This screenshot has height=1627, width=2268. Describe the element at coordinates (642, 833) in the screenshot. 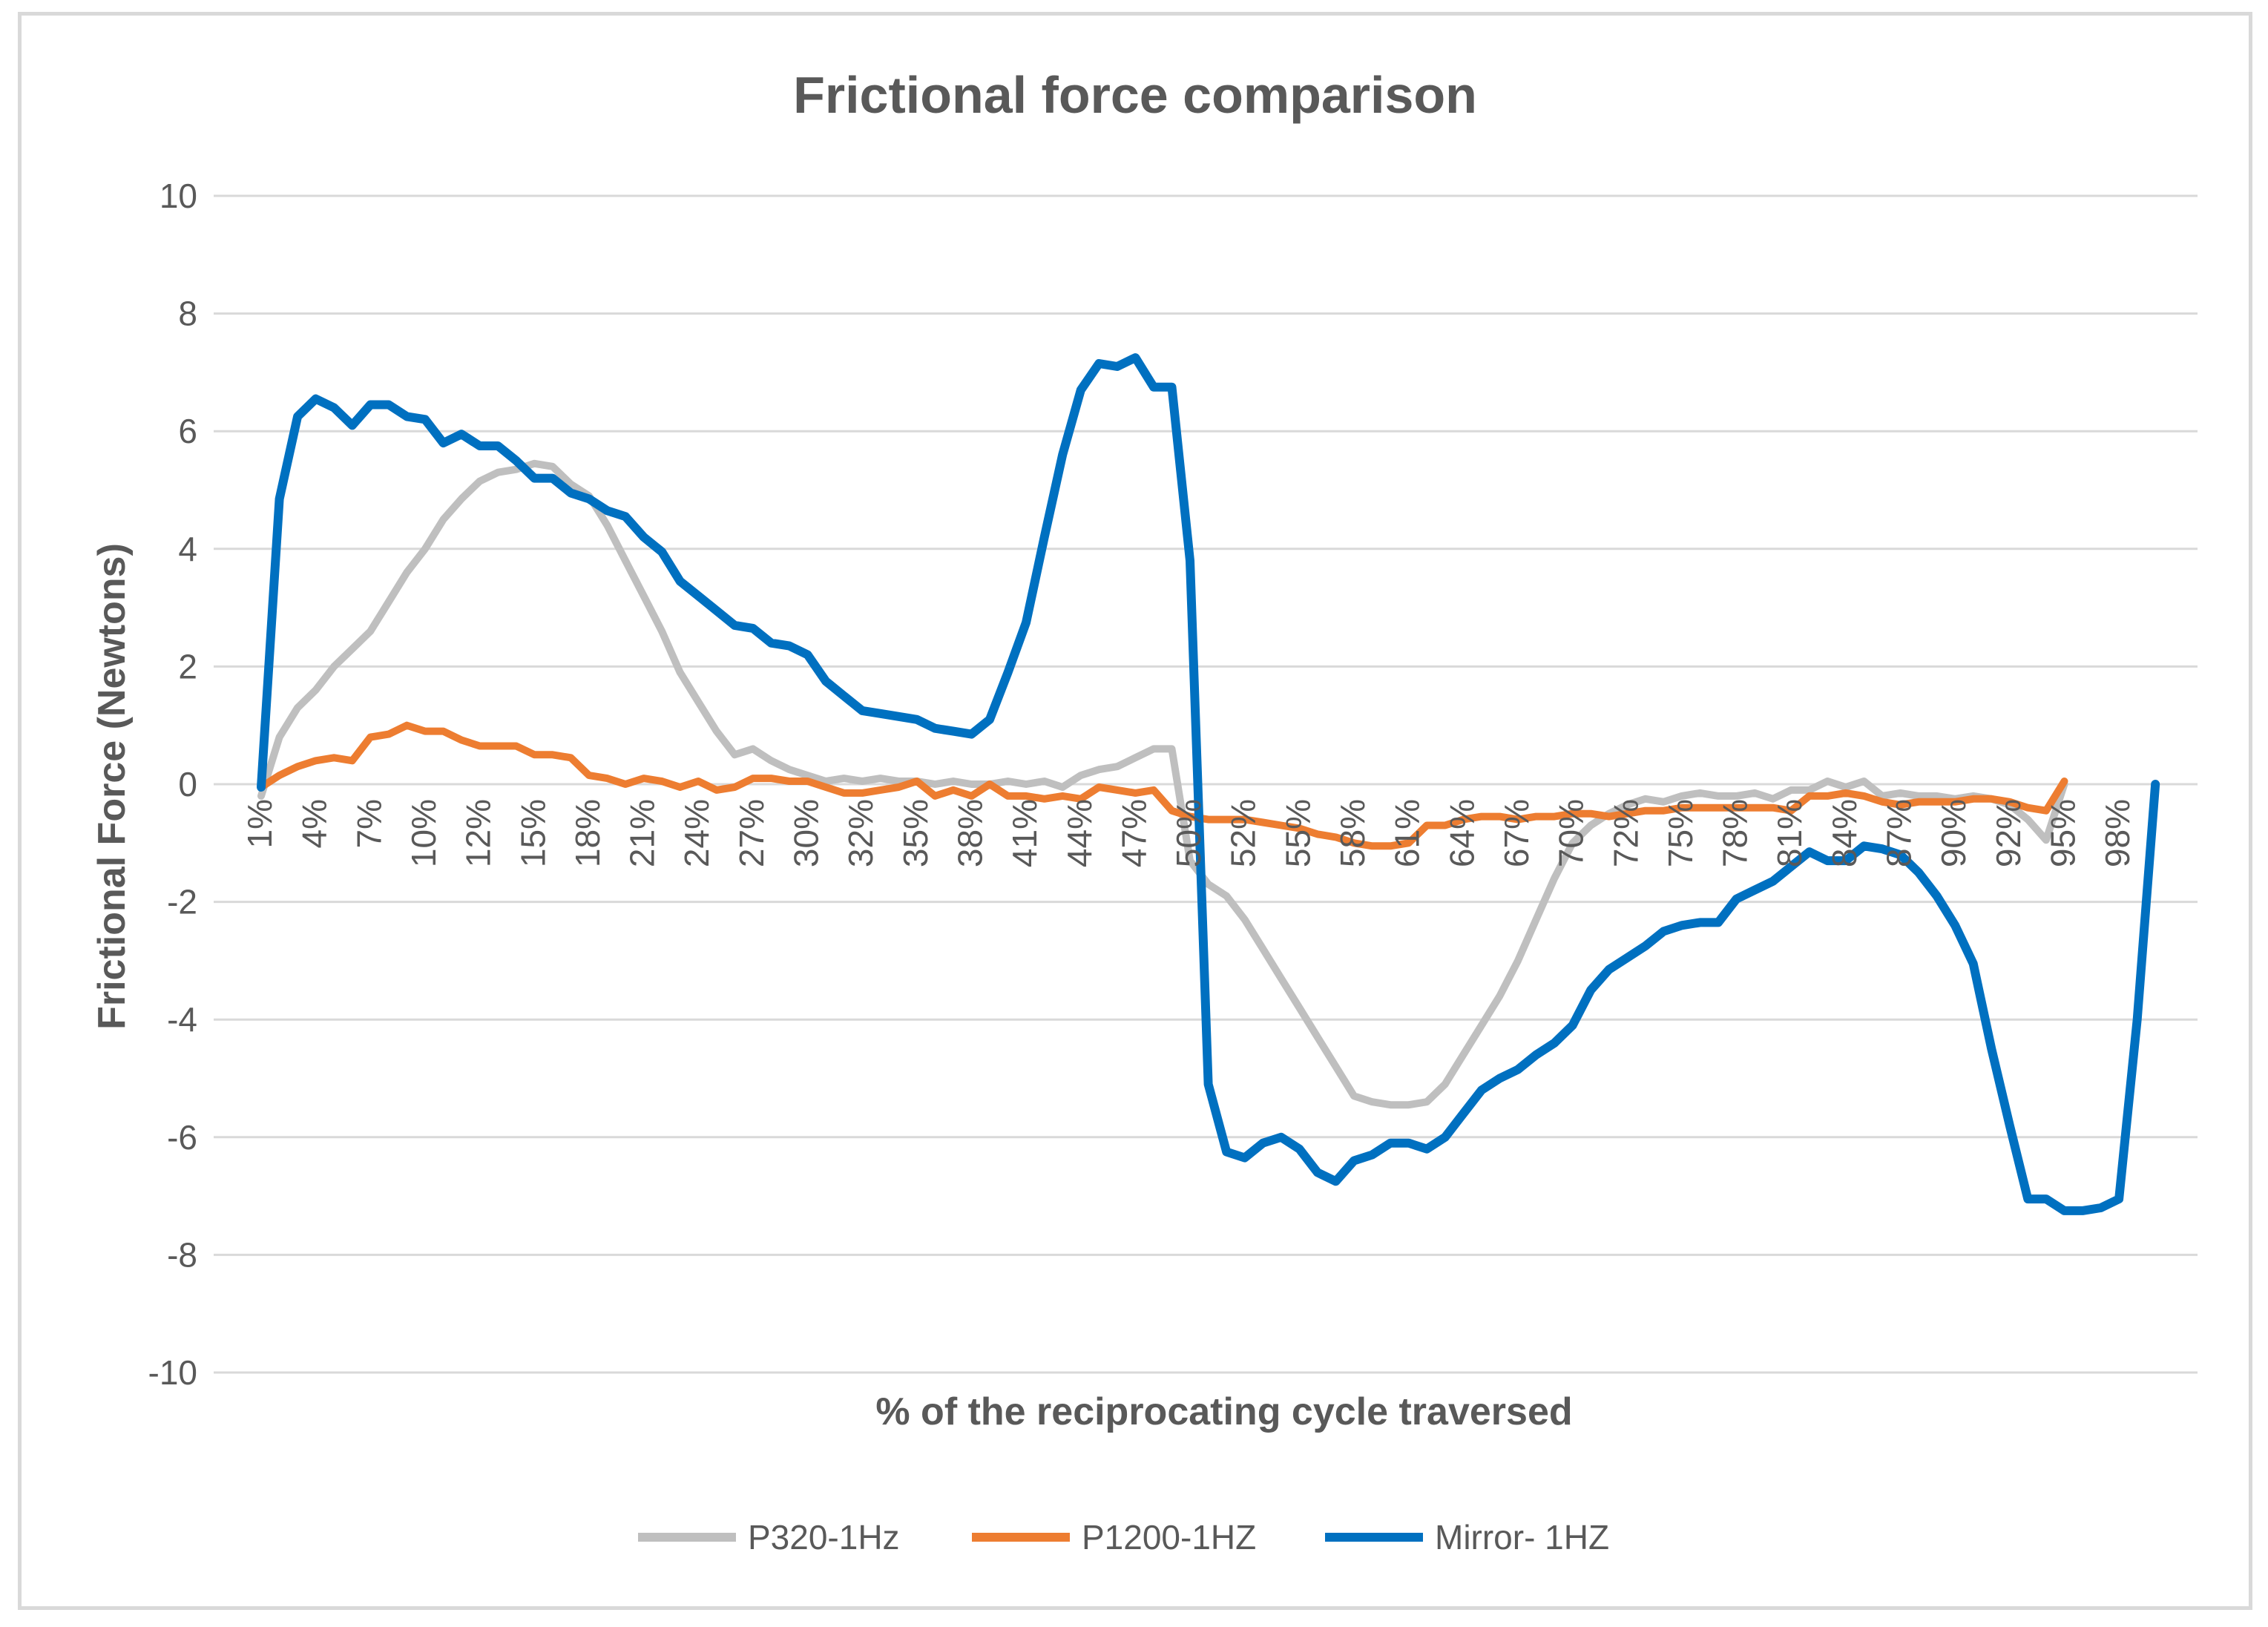

I see `x-tick-label: 21%` at that location.